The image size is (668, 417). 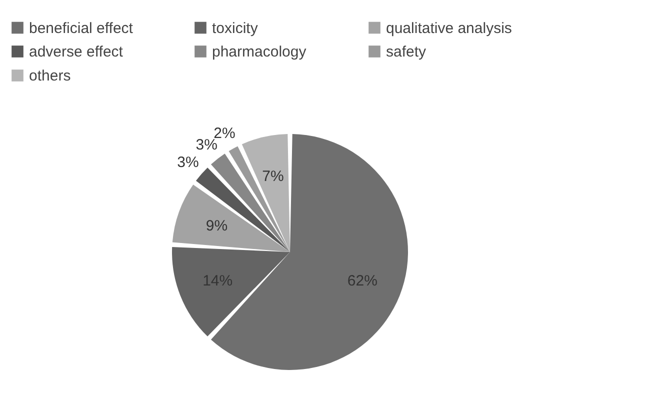 What do you see at coordinates (188, 163) in the screenshot?
I see `data-label: 3%` at bounding box center [188, 163].